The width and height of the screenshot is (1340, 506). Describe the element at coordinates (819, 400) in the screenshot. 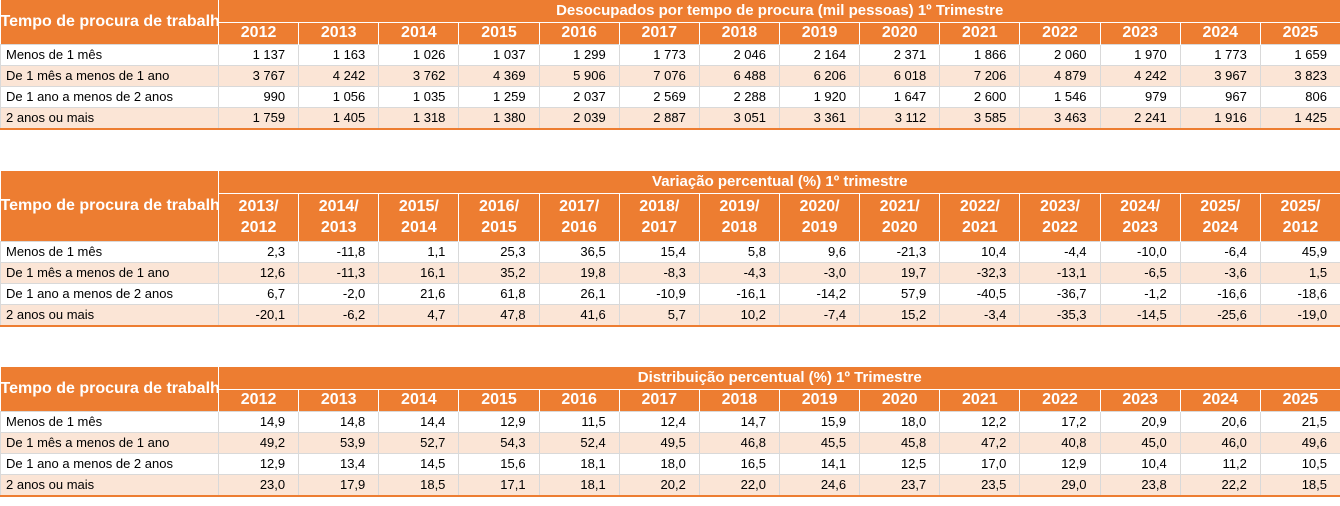

I see `column-header: 2019` at that location.